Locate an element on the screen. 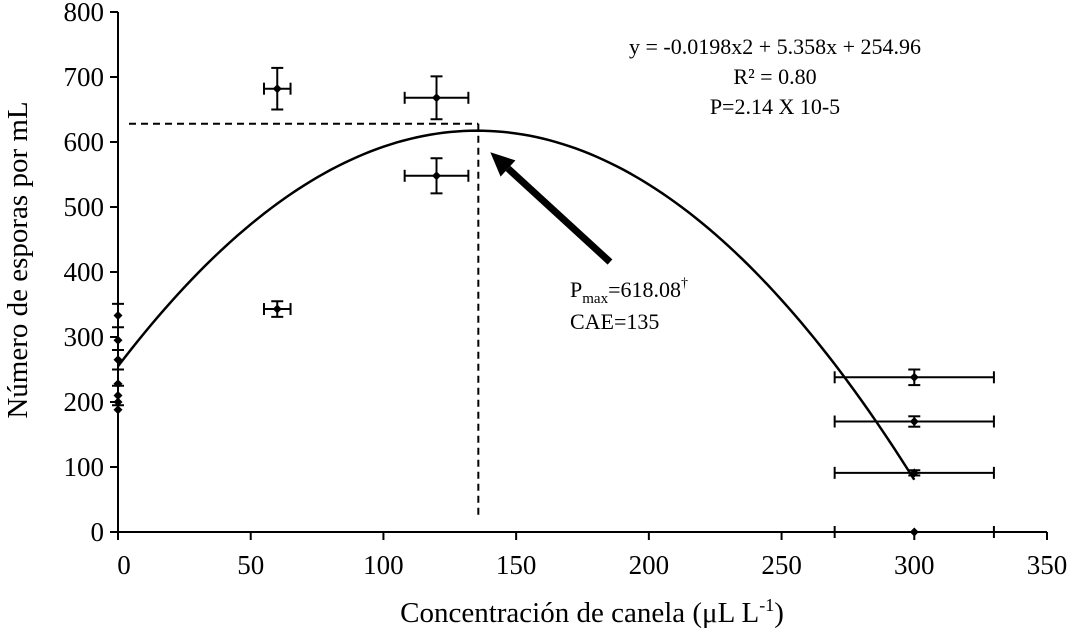 The height and width of the screenshot is (635, 1079). x-tick-label: 250 is located at coordinates (781, 565).